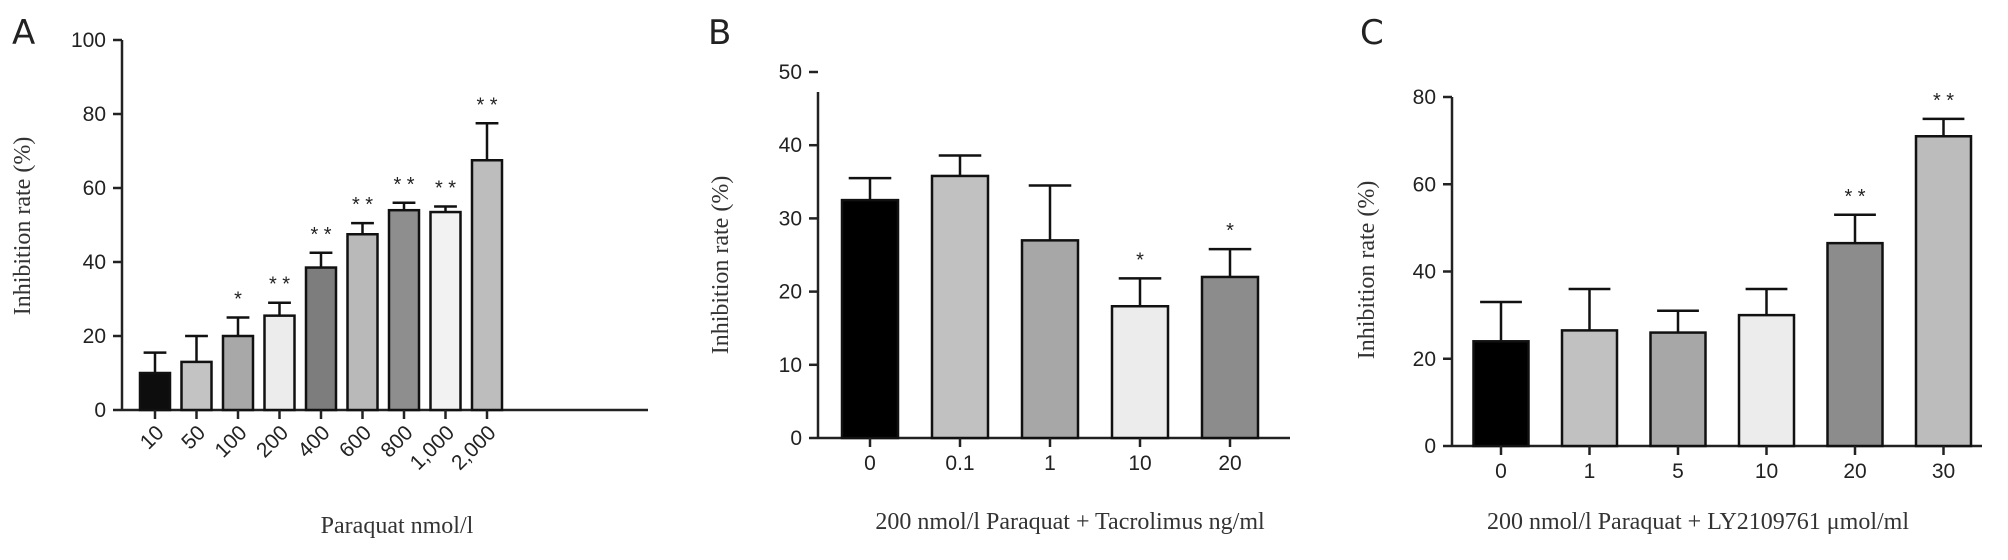 The width and height of the screenshot is (2008, 560). I want to click on y-tick-label-c-2: 40, so click(1424, 272).